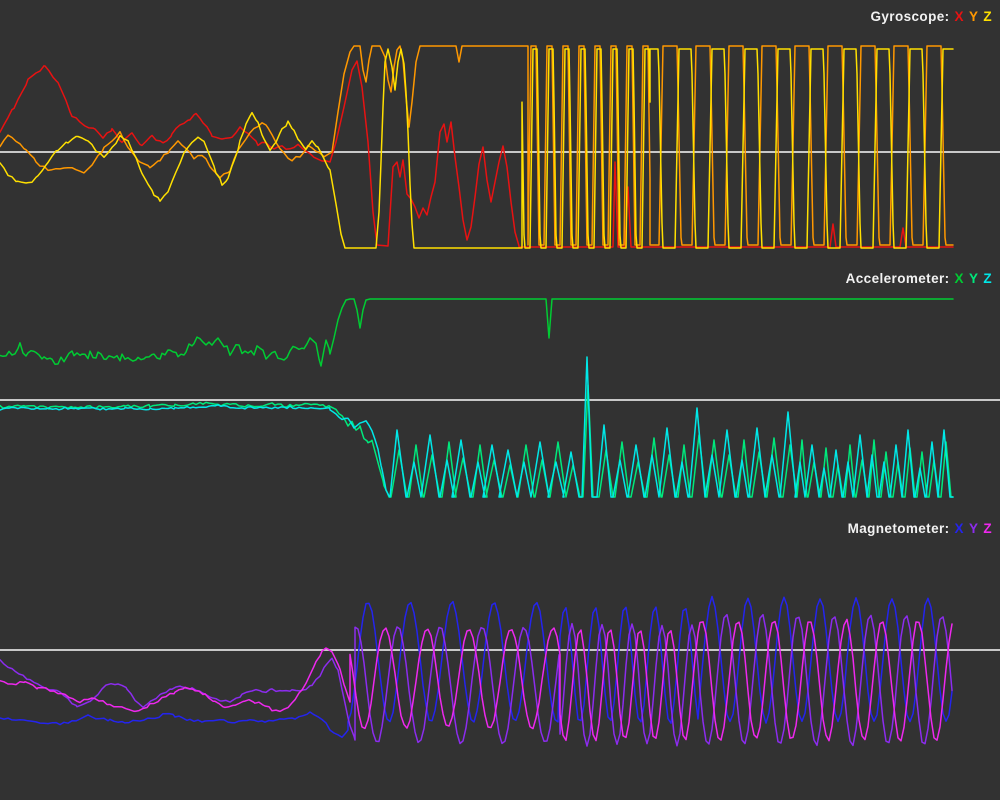 This screenshot has height=800, width=1000. I want to click on accelerometer-label: Accelerometer: X Y Z, so click(919, 278).